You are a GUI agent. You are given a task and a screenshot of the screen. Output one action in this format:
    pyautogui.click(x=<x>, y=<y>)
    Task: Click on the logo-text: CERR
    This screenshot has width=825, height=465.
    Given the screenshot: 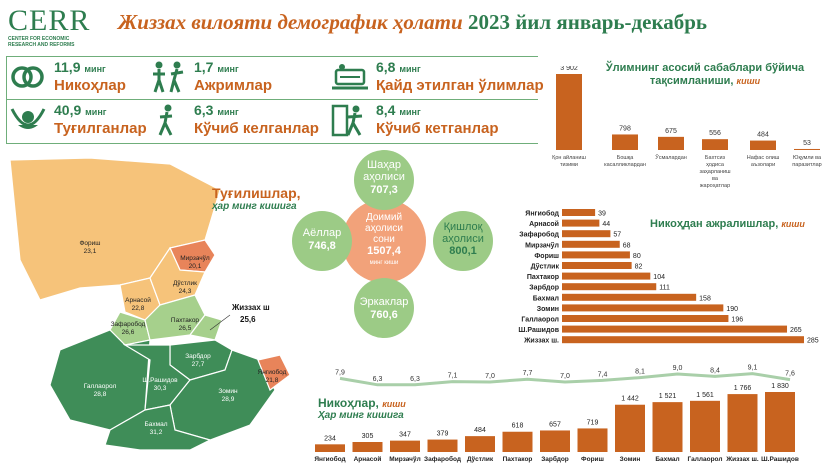 What is the action you would take?
    pyautogui.click(x=49, y=20)
    